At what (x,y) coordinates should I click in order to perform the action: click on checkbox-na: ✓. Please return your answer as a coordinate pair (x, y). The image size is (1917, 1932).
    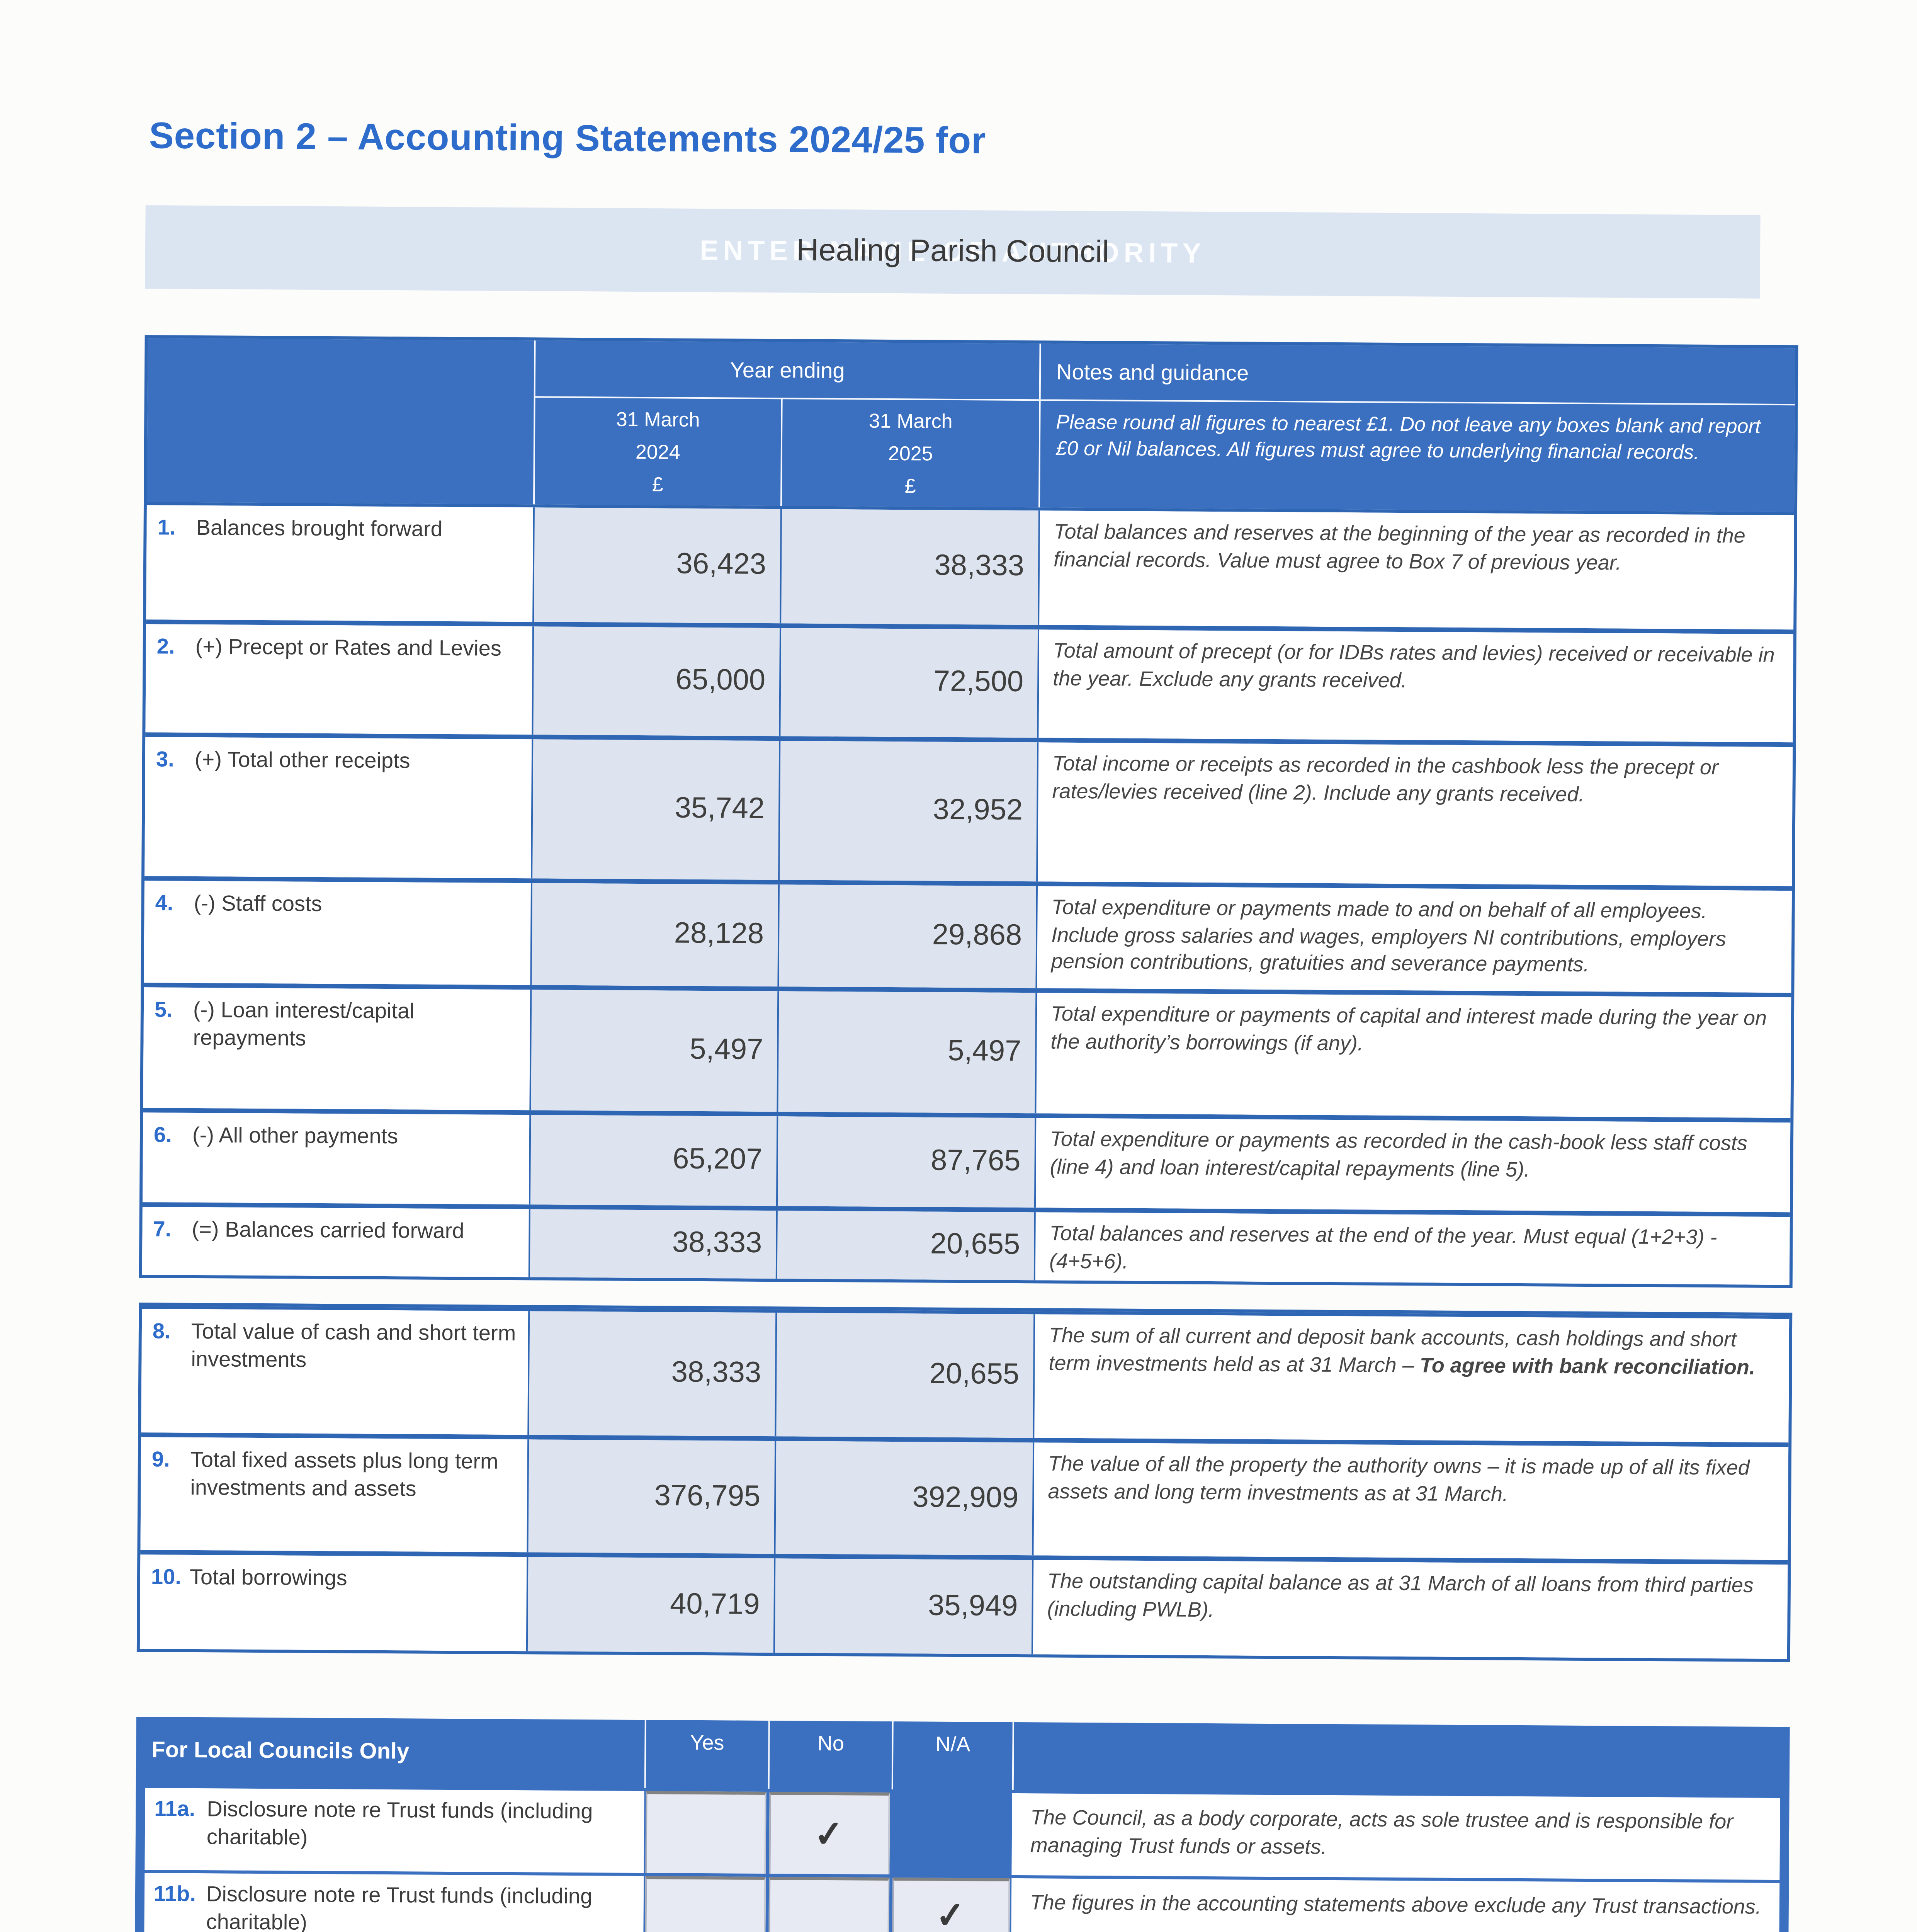
    Looking at the image, I should click on (951, 1905).